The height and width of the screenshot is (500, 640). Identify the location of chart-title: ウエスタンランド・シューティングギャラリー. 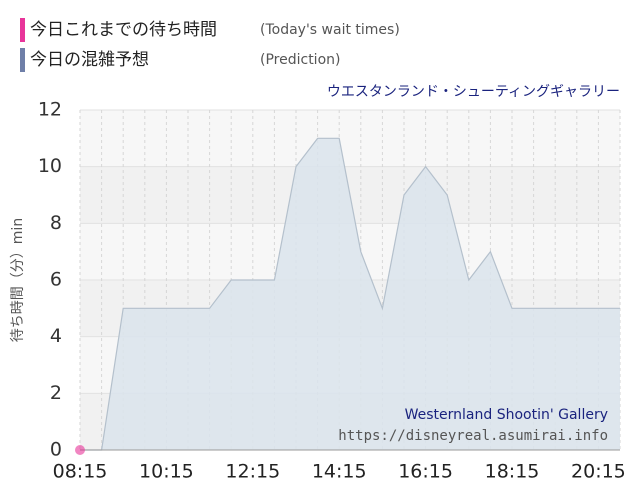
(473, 92).